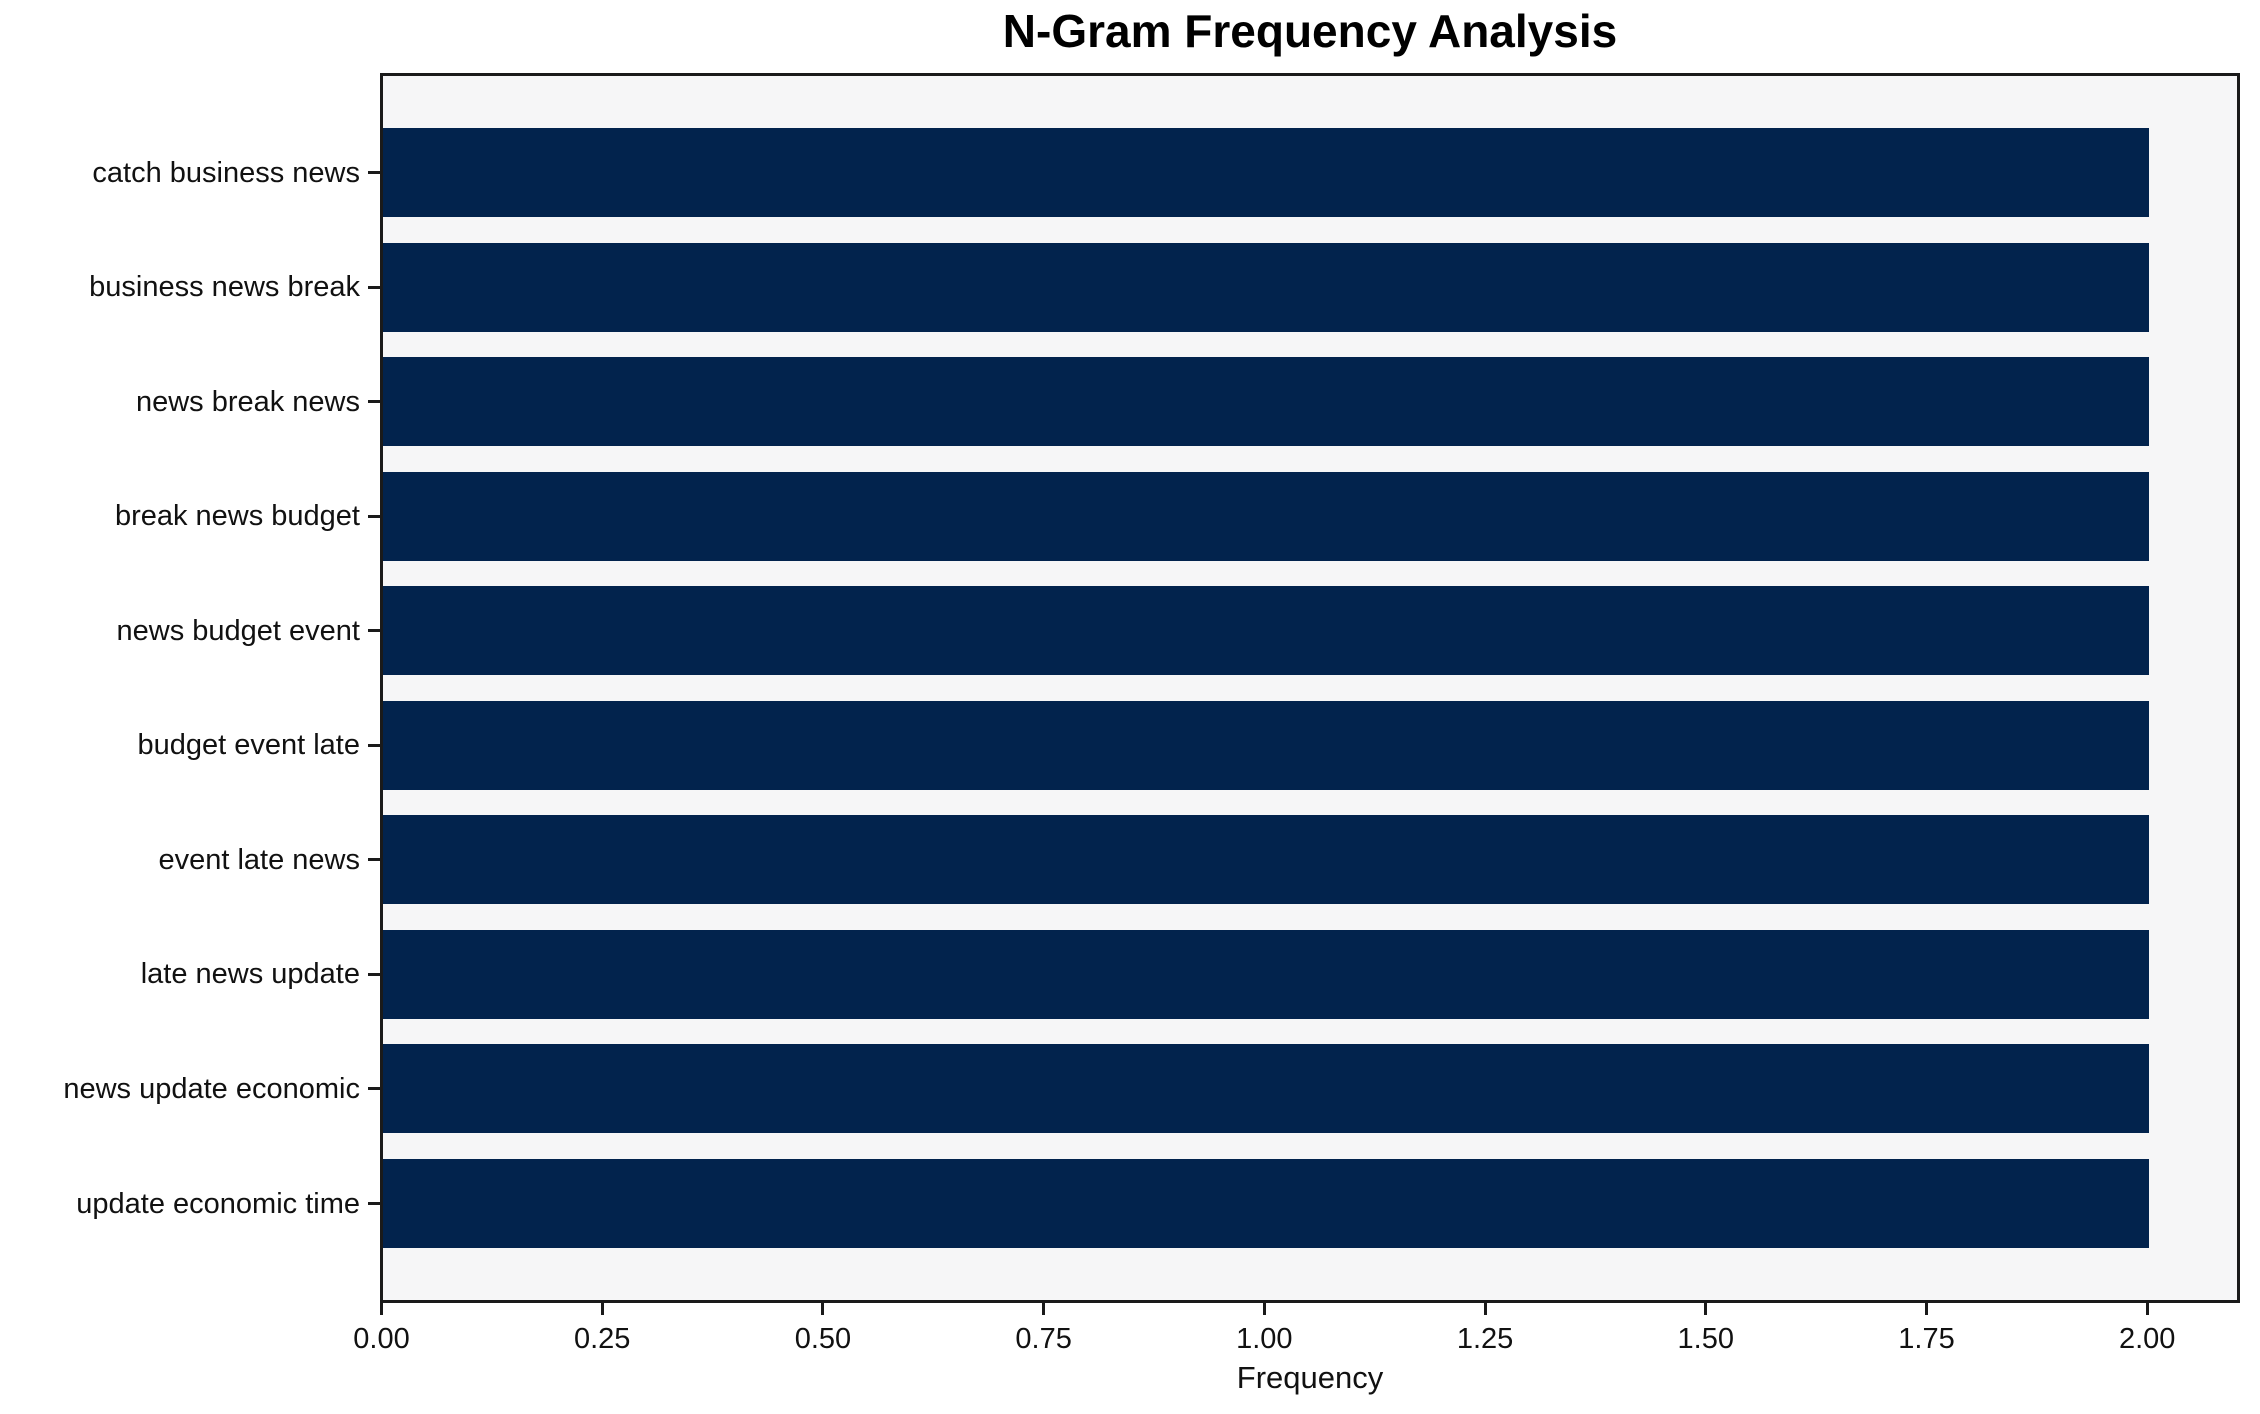 Image resolution: width=2260 pixels, height=1414 pixels. What do you see at coordinates (1485, 1339) in the screenshot?
I see `x-tick-label: 1.25` at bounding box center [1485, 1339].